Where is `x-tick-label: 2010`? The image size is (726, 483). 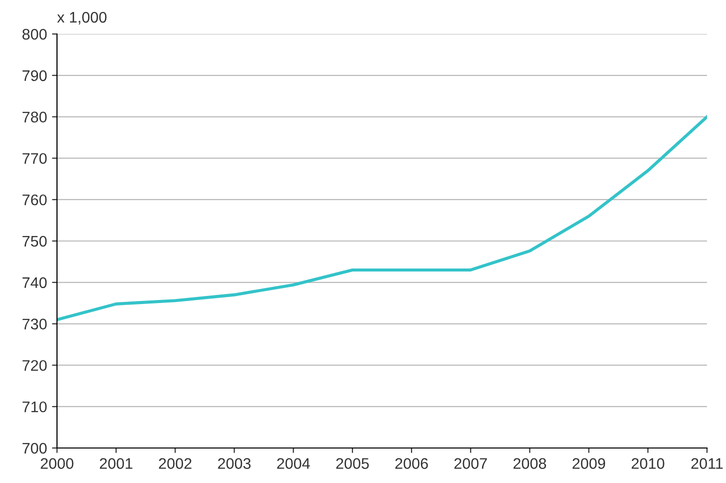 x-tick-label: 2010 is located at coordinates (648, 463).